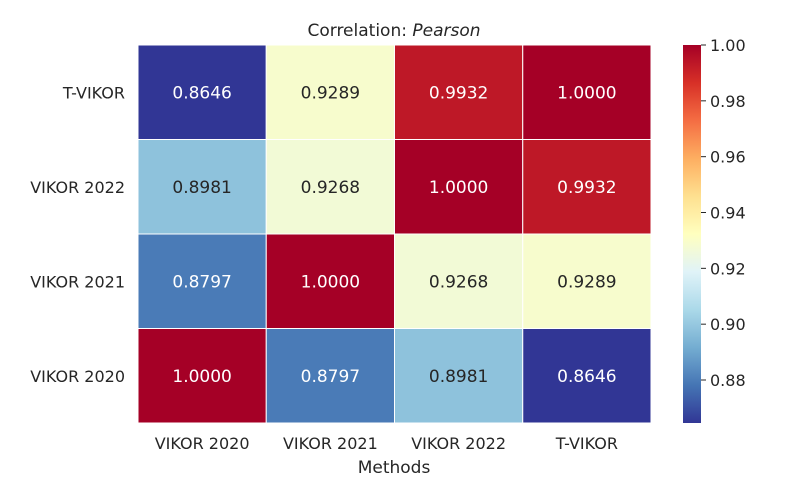  I want to click on x-tick-label: VIKOR 2020, so click(202, 443).